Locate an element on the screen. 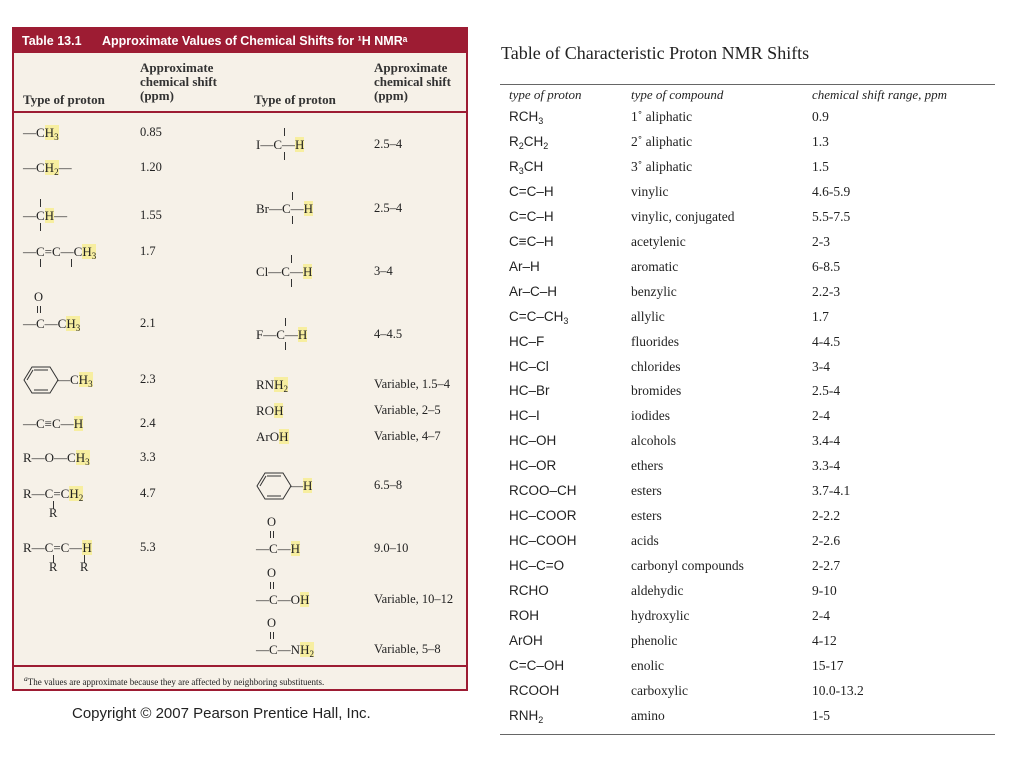  formula-text: —C—N is located at coordinates (278, 649).